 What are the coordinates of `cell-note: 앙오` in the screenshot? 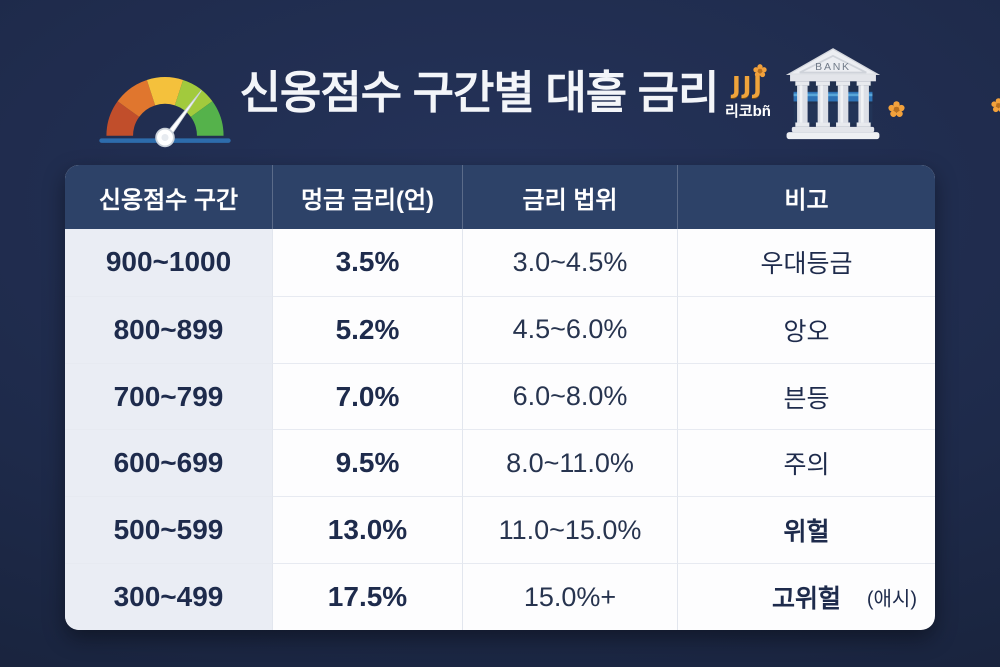 It's located at (806, 329).